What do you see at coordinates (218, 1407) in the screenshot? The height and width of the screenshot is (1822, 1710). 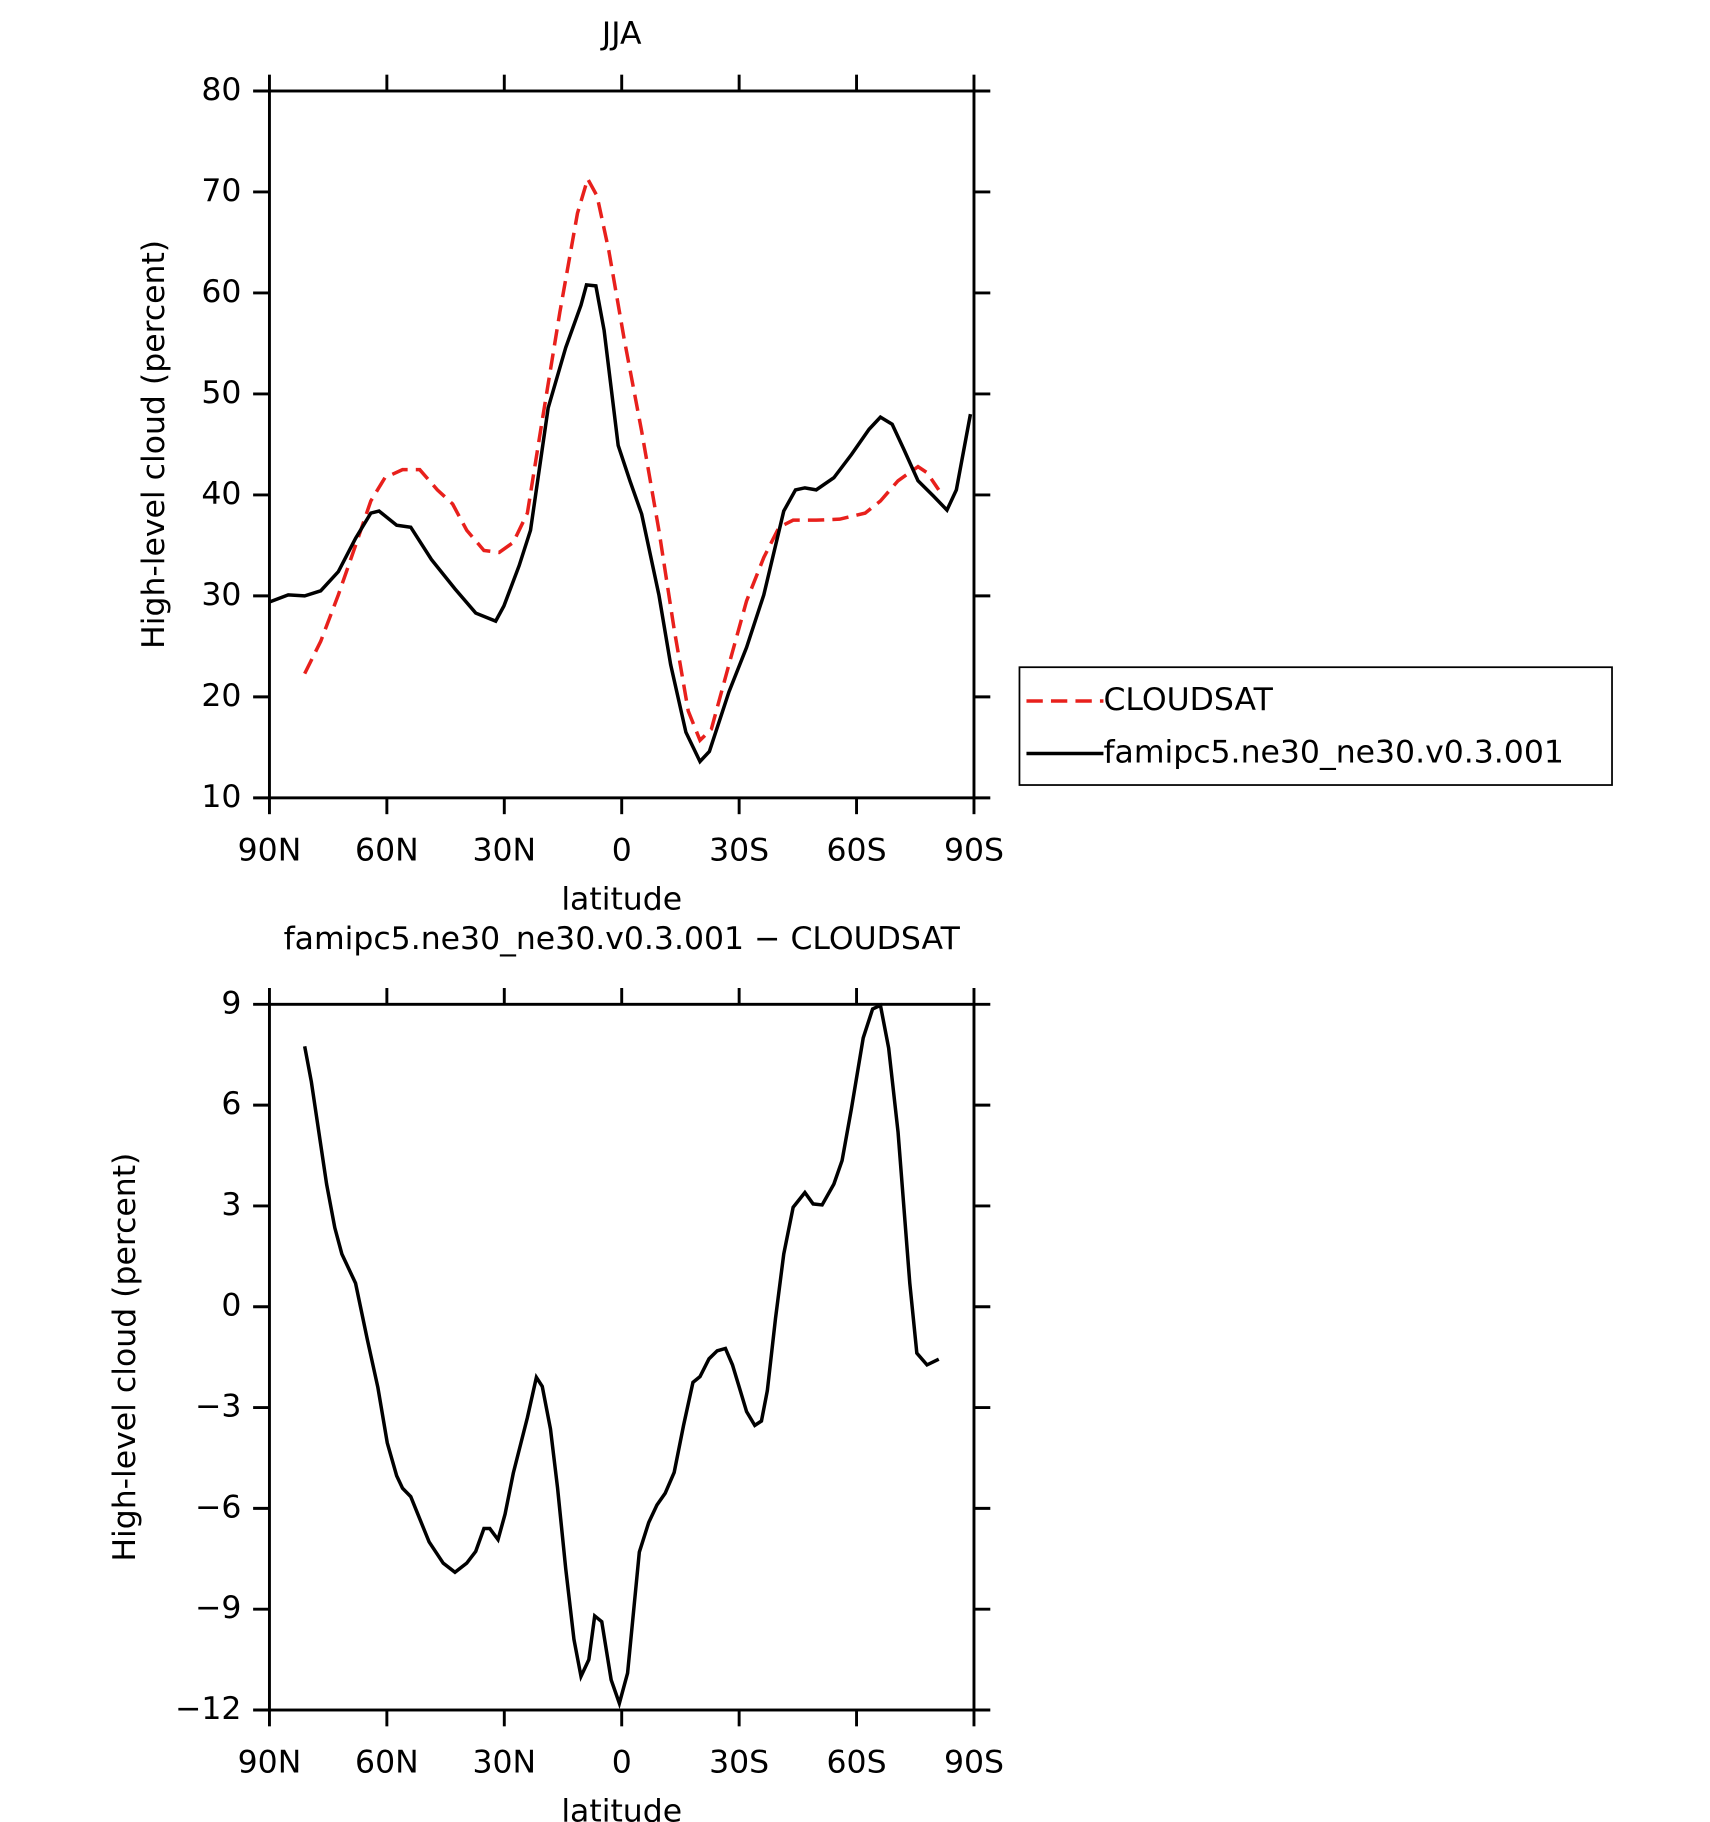 I see `y-tick-label: −3` at bounding box center [218, 1407].